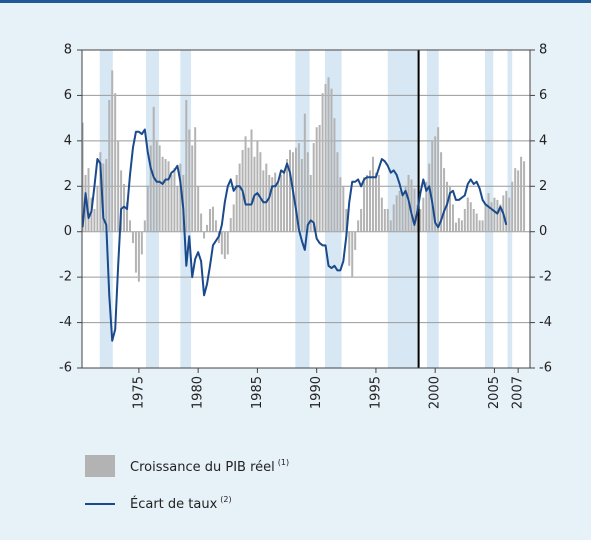 Image resolution: width=591 pixels, height=540 pixels. What do you see at coordinates (181, 503) in the screenshot?
I see `legend-label: Écart de taux (2)` at bounding box center [181, 503].